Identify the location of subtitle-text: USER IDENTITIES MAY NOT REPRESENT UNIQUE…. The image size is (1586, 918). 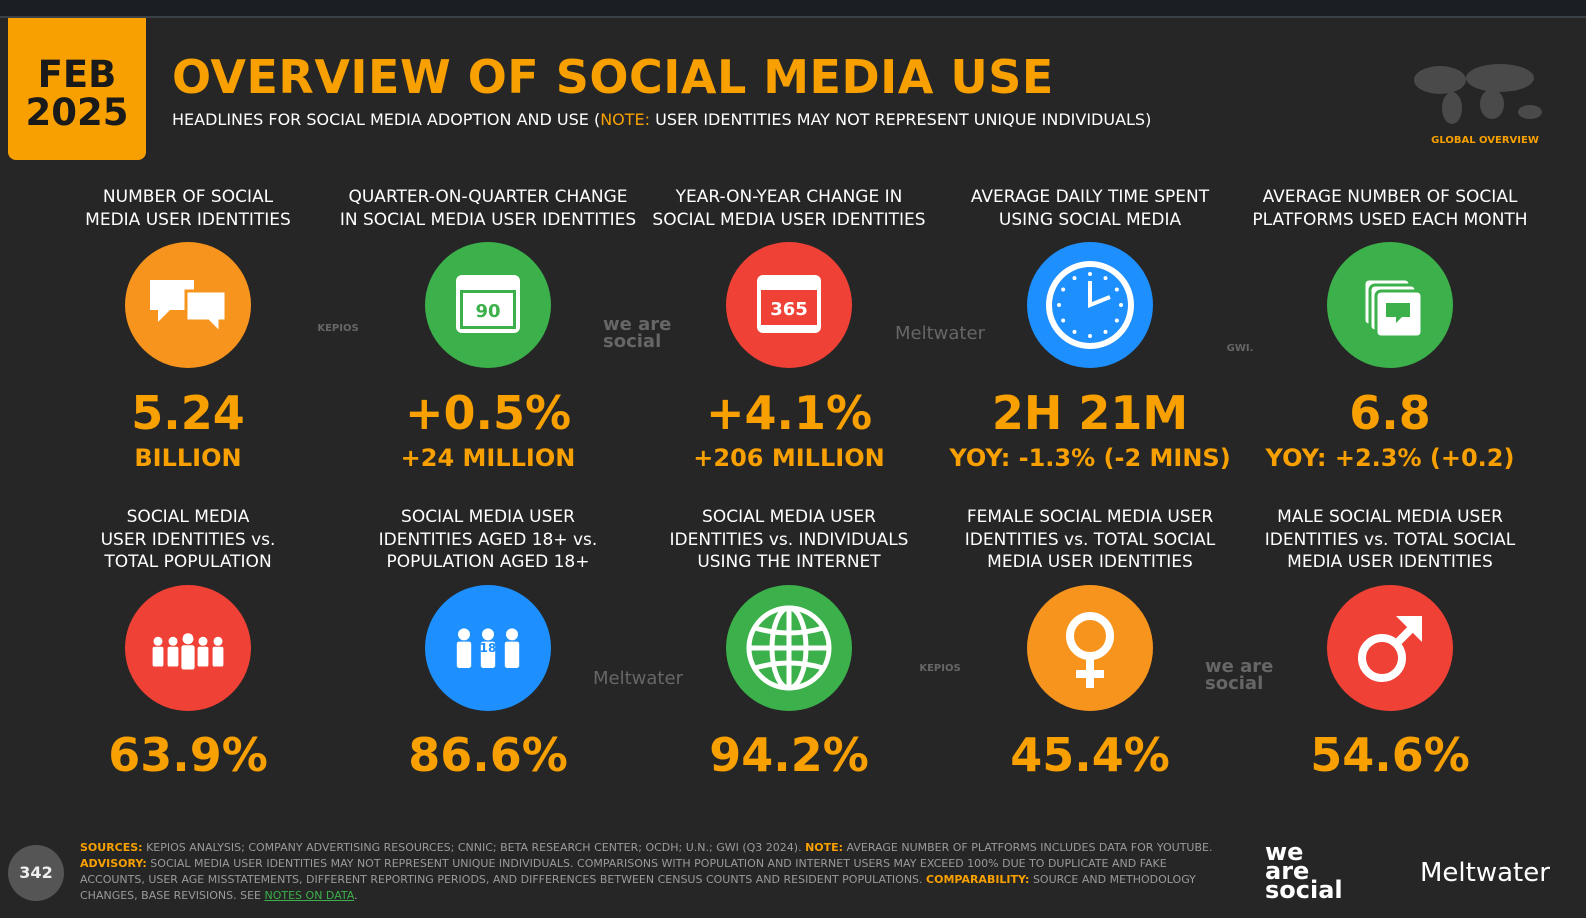
(901, 119).